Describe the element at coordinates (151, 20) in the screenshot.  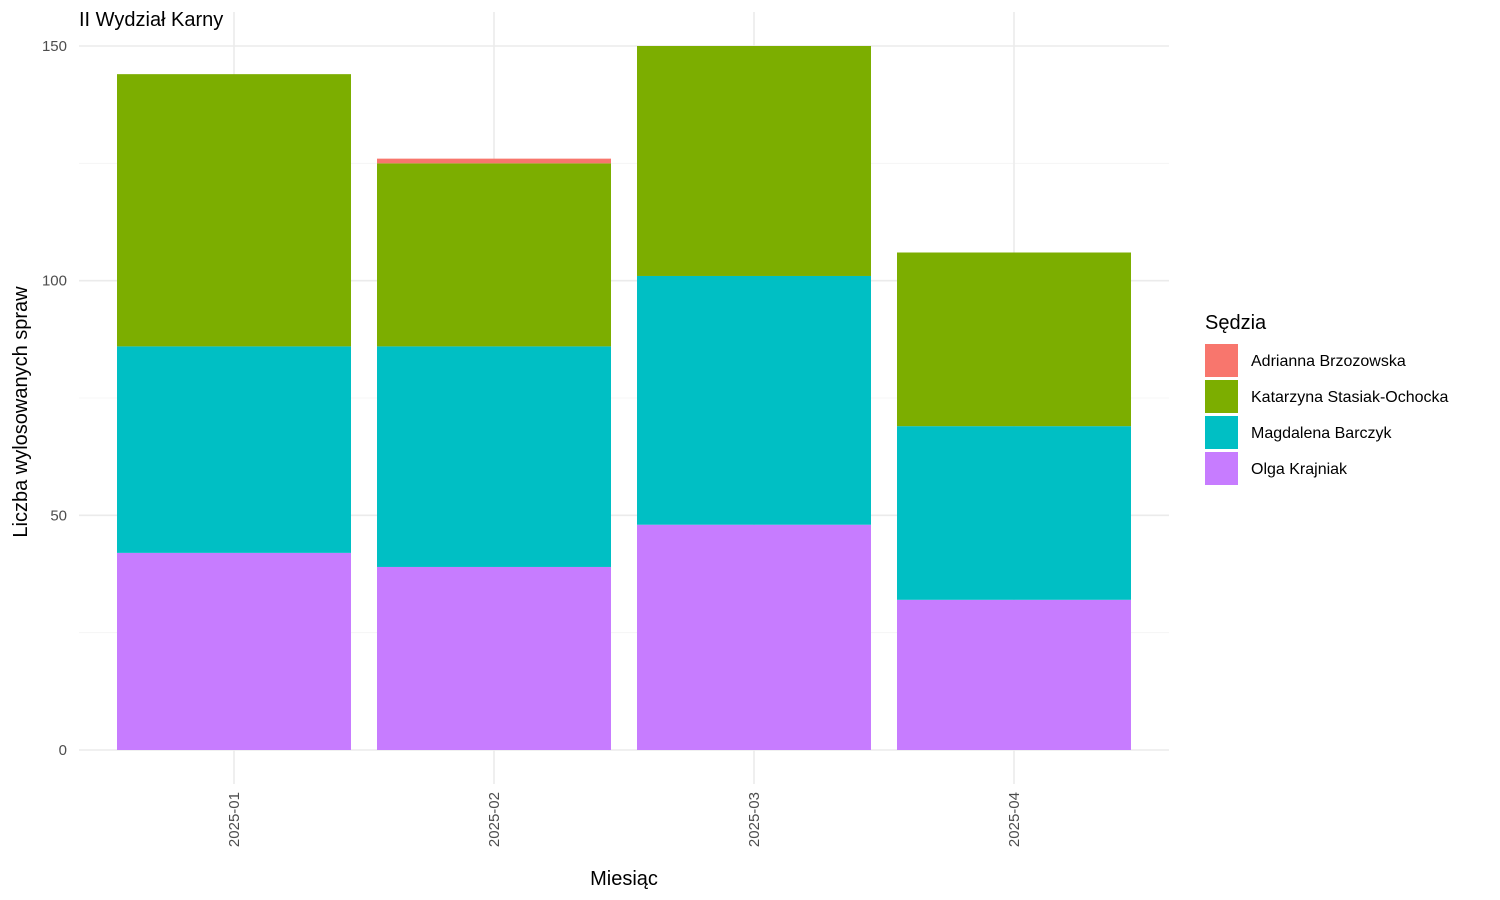
I see `chart-title: II Wydział Karny` at that location.